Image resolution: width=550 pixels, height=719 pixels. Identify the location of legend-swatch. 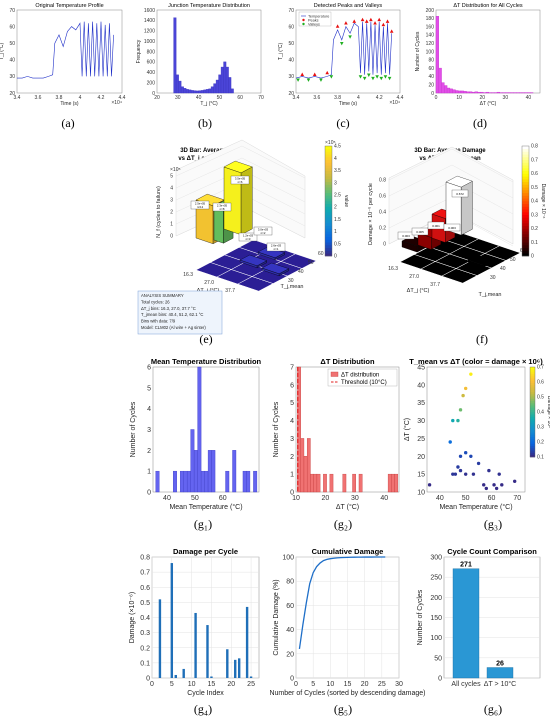
(303, 20).